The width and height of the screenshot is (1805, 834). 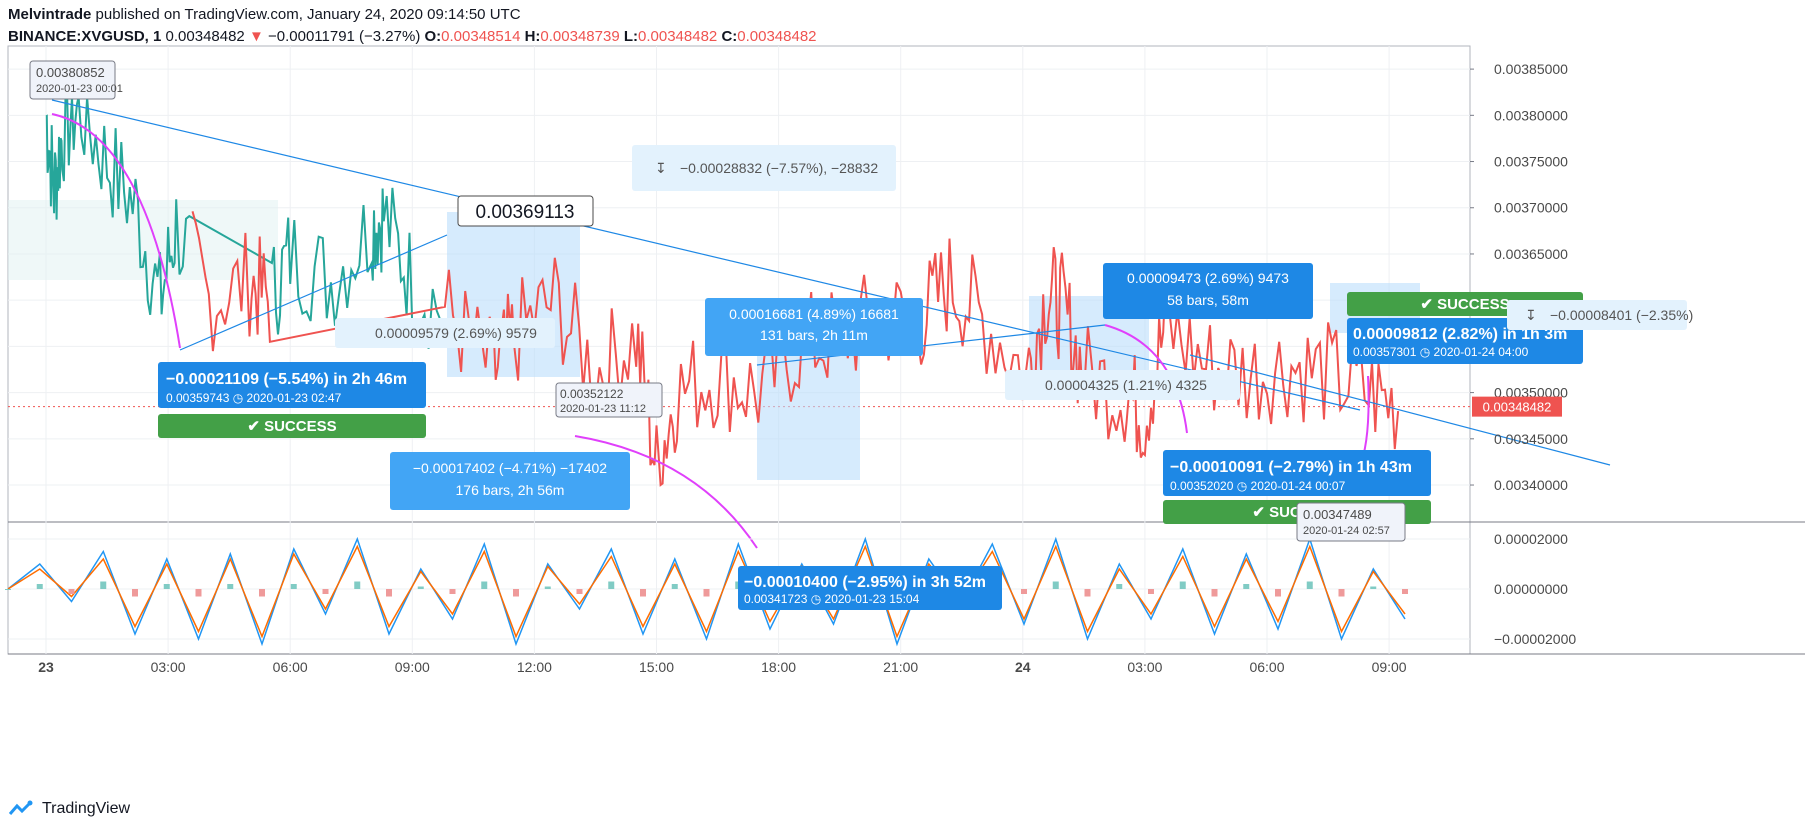 I want to click on forecast-sub: 0.00341723 ◷ 2020-01-23 15:04, so click(x=832, y=599).